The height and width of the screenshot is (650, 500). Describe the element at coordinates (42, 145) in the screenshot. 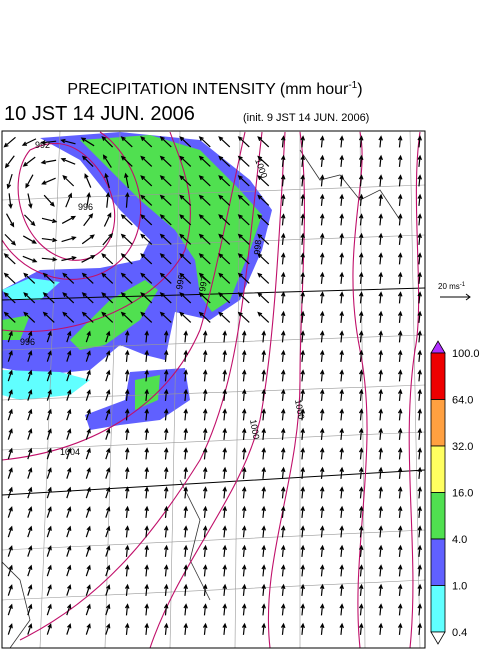

I see `contour-label: 992` at that location.